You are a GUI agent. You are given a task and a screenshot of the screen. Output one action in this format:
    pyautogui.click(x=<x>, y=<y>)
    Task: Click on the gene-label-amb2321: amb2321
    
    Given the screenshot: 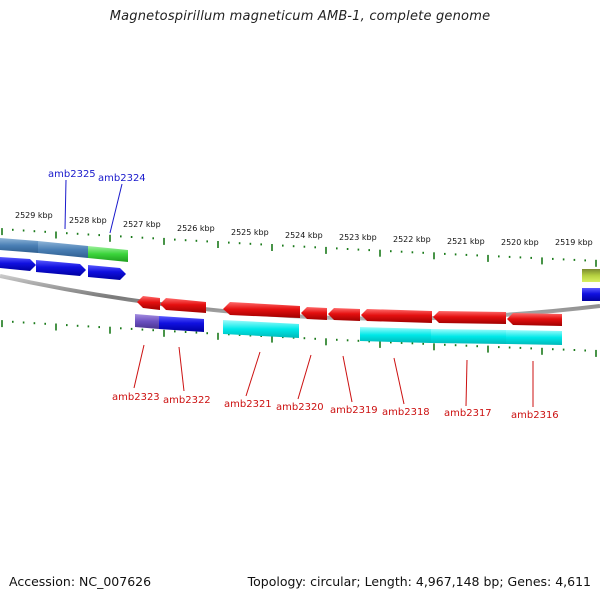 What is the action you would take?
    pyautogui.click(x=248, y=404)
    